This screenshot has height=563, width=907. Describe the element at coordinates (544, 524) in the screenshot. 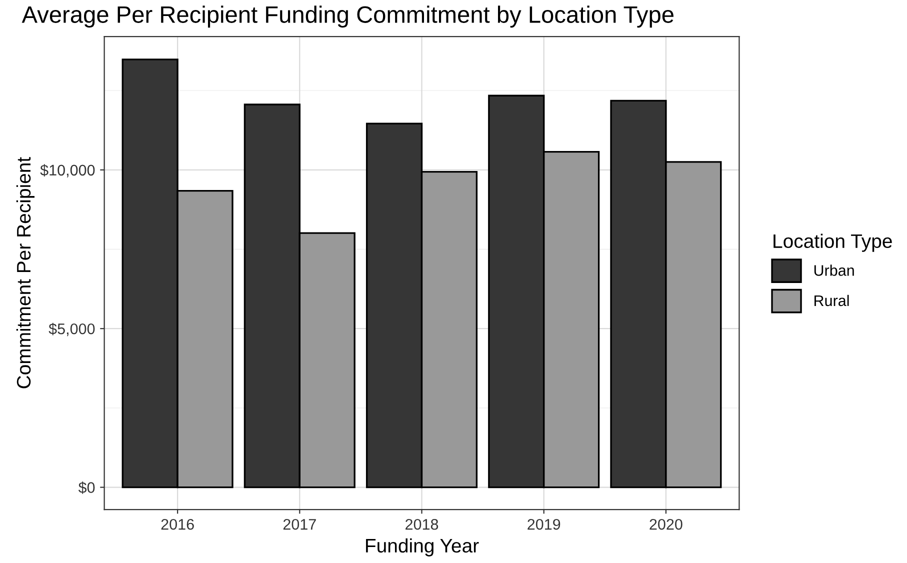

I see `x-tick-label: 2019` at that location.